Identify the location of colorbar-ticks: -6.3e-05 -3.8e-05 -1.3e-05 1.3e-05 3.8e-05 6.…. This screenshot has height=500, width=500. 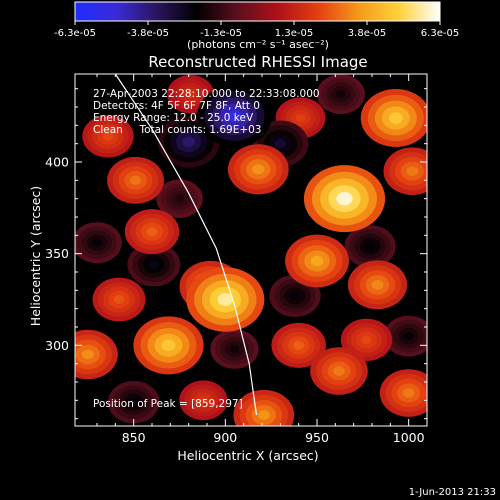
(256, 30).